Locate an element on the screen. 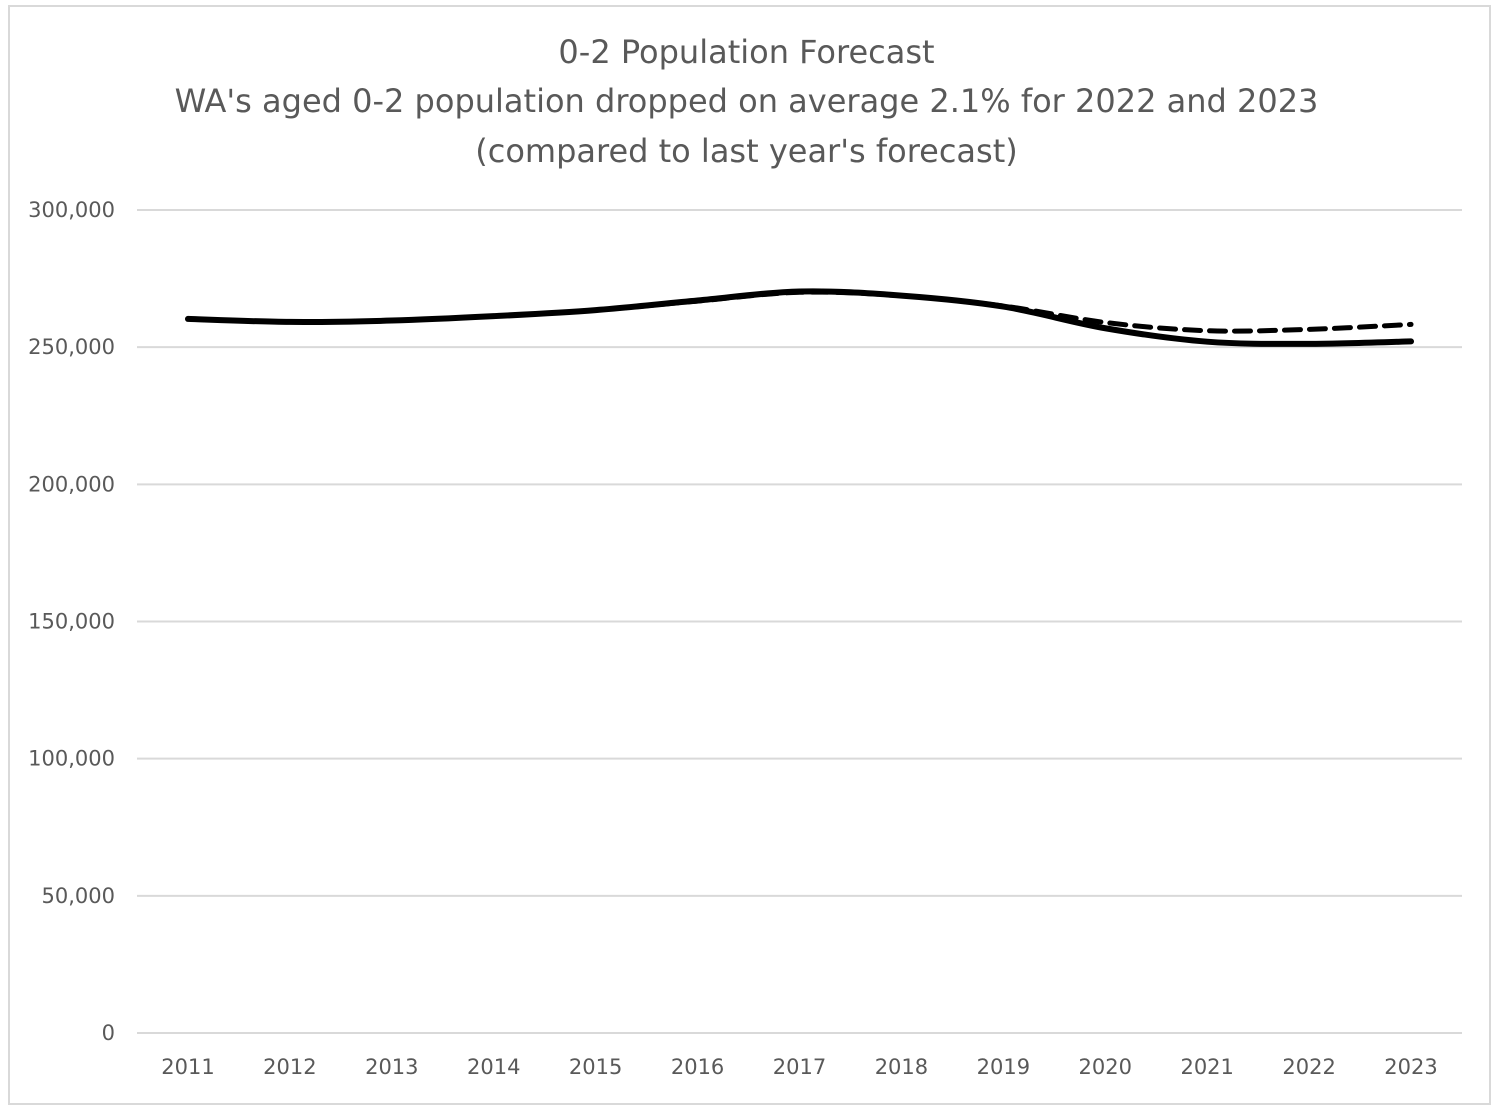 This screenshot has width=1493, height=1105. x-tick-label: 2012 is located at coordinates (289, 1067).